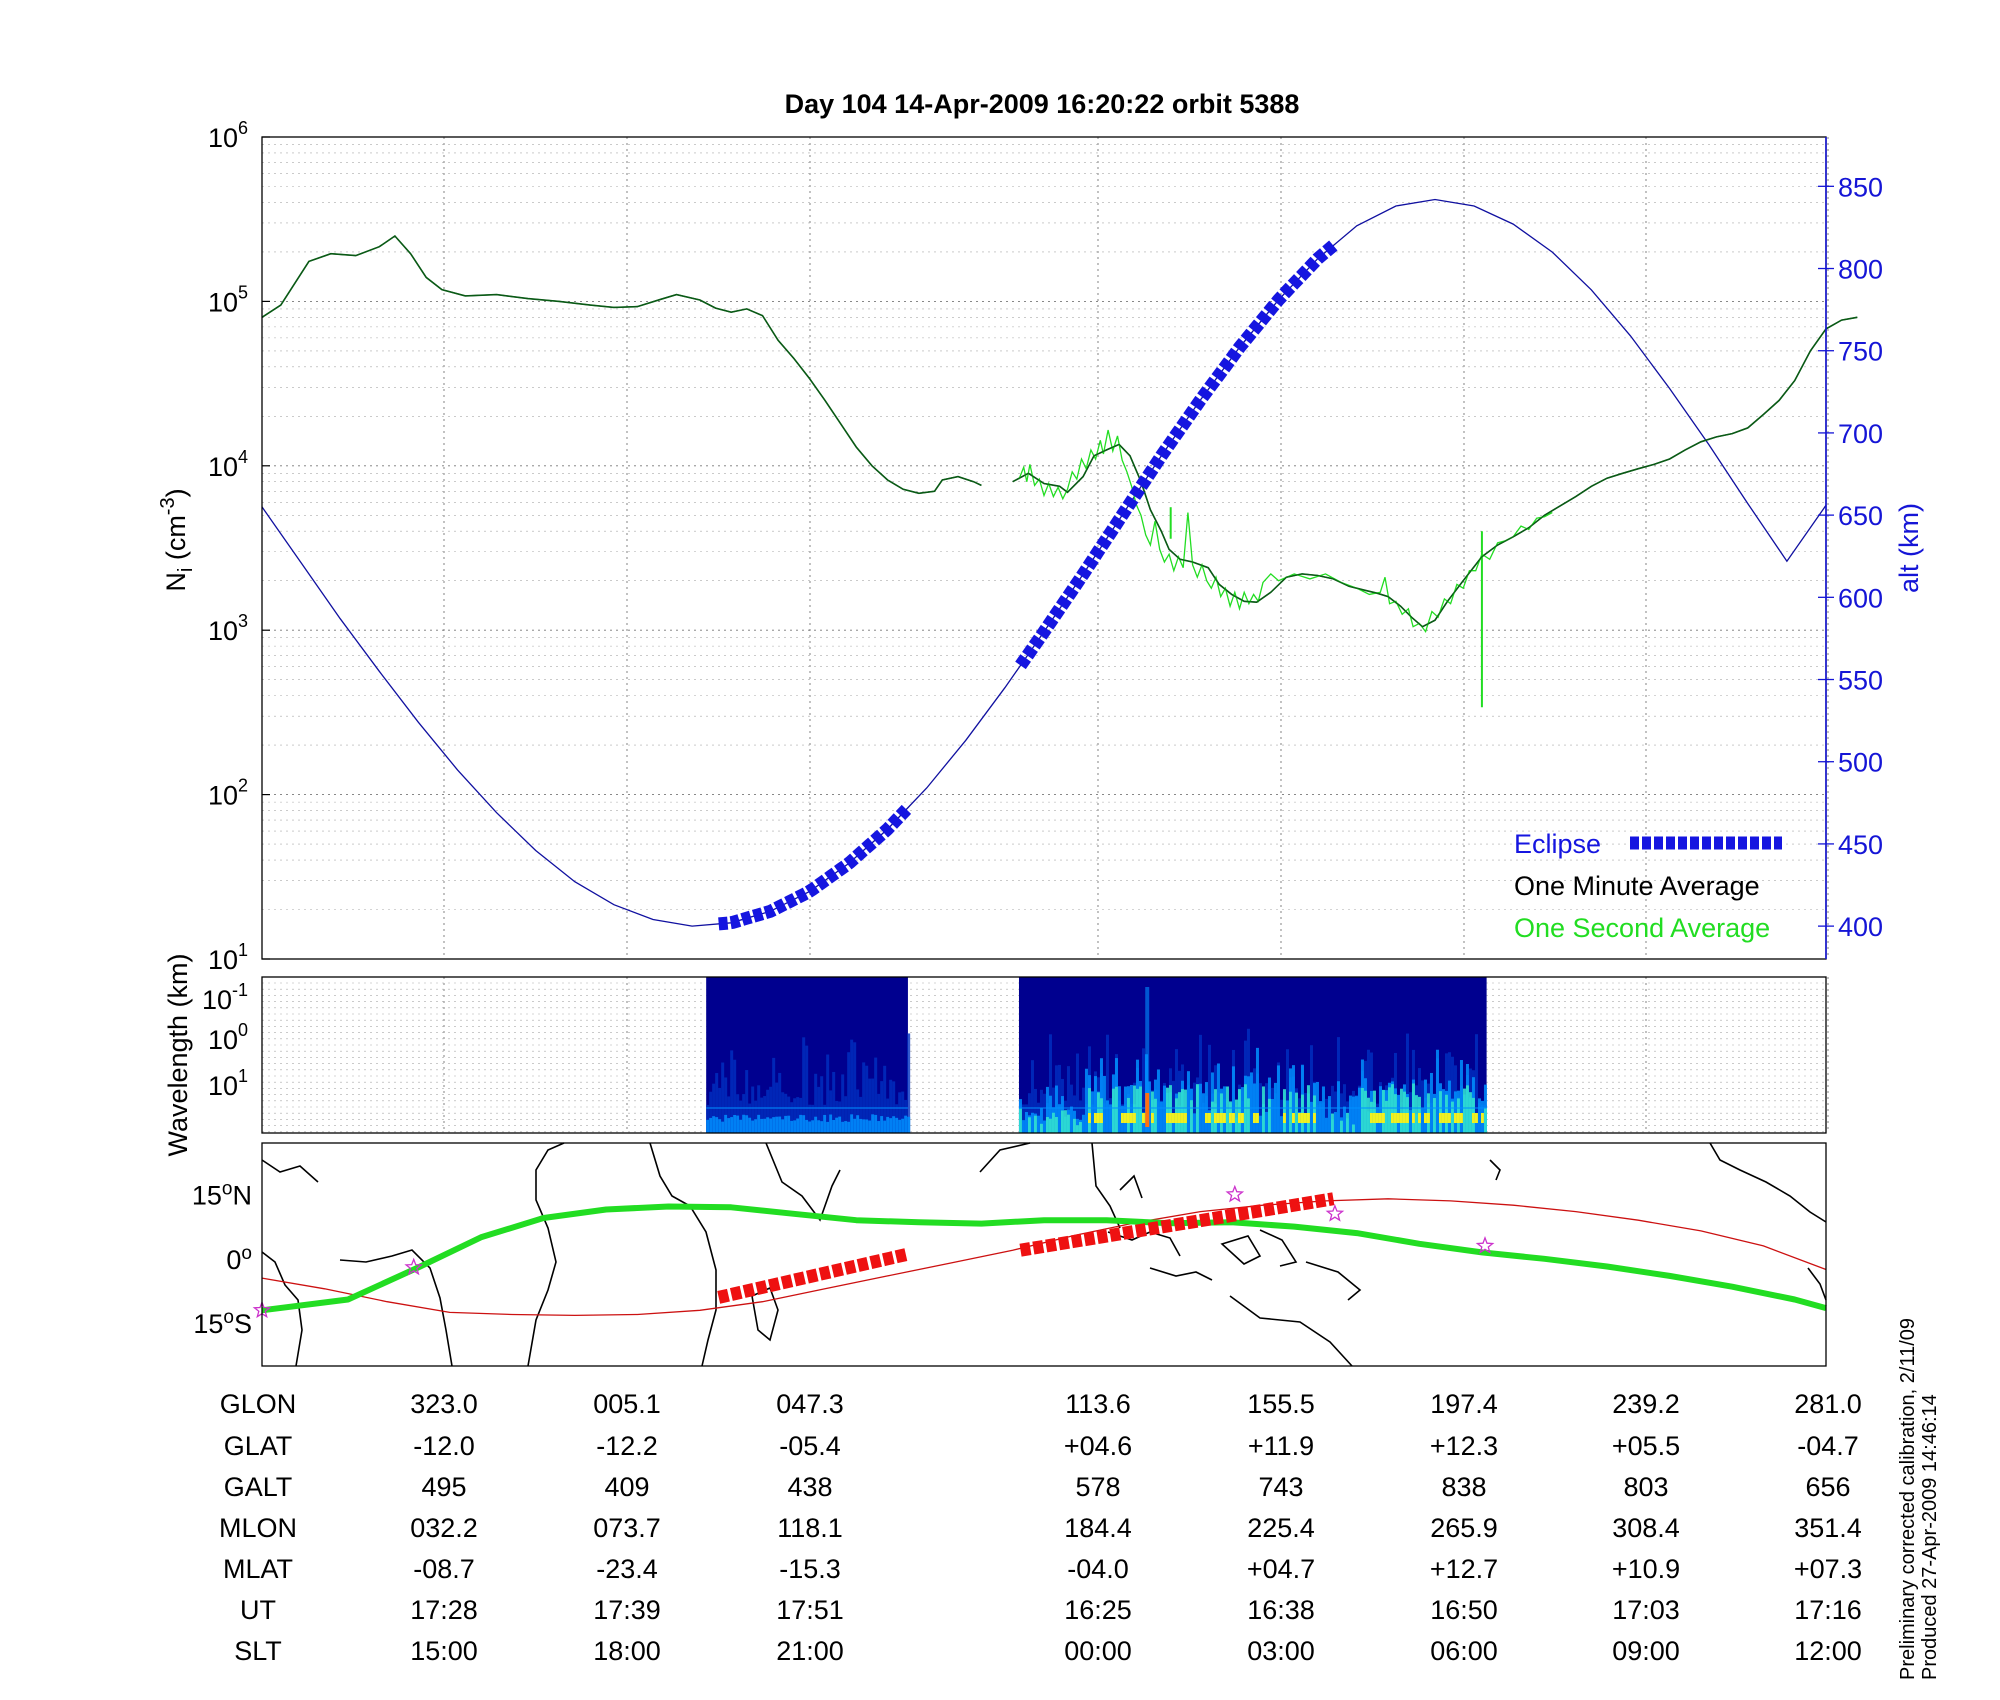 The width and height of the screenshot is (2000, 1700). I want to click on spectro-hot-peak, so click(1147, 1110).